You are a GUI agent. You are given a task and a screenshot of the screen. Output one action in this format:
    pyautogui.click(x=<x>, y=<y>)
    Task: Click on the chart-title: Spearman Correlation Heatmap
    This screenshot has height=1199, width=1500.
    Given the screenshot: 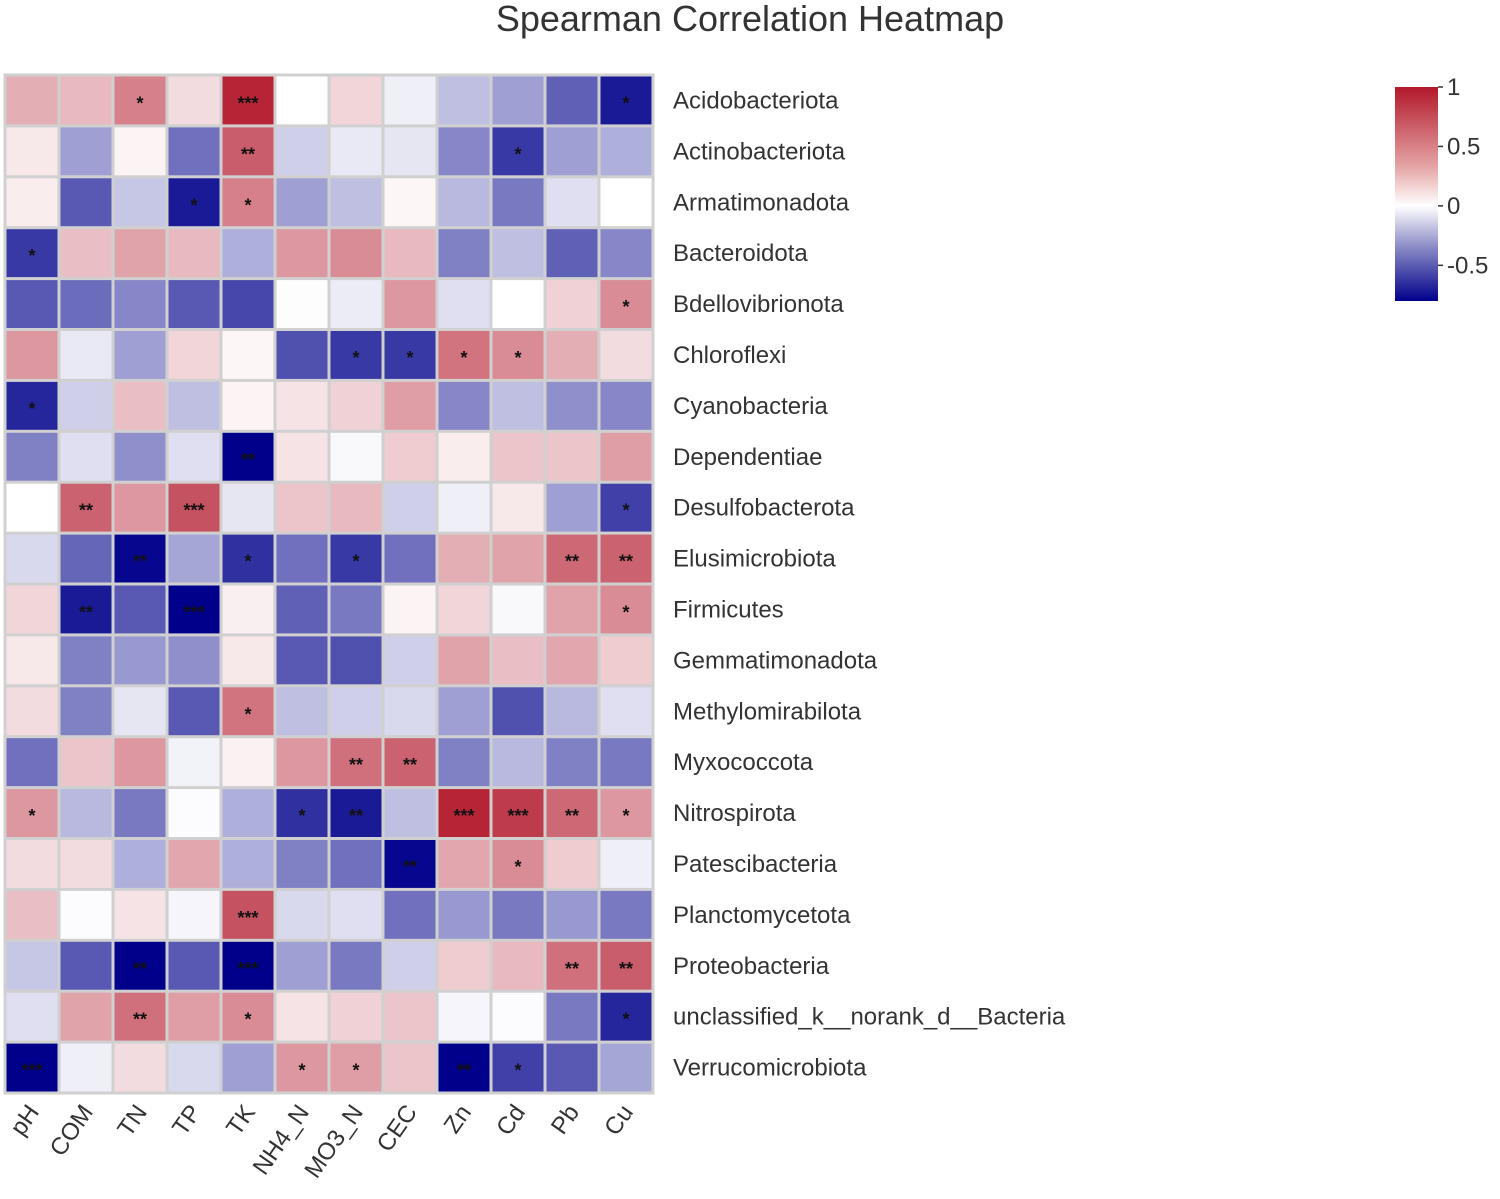 What is the action you would take?
    pyautogui.click(x=750, y=19)
    